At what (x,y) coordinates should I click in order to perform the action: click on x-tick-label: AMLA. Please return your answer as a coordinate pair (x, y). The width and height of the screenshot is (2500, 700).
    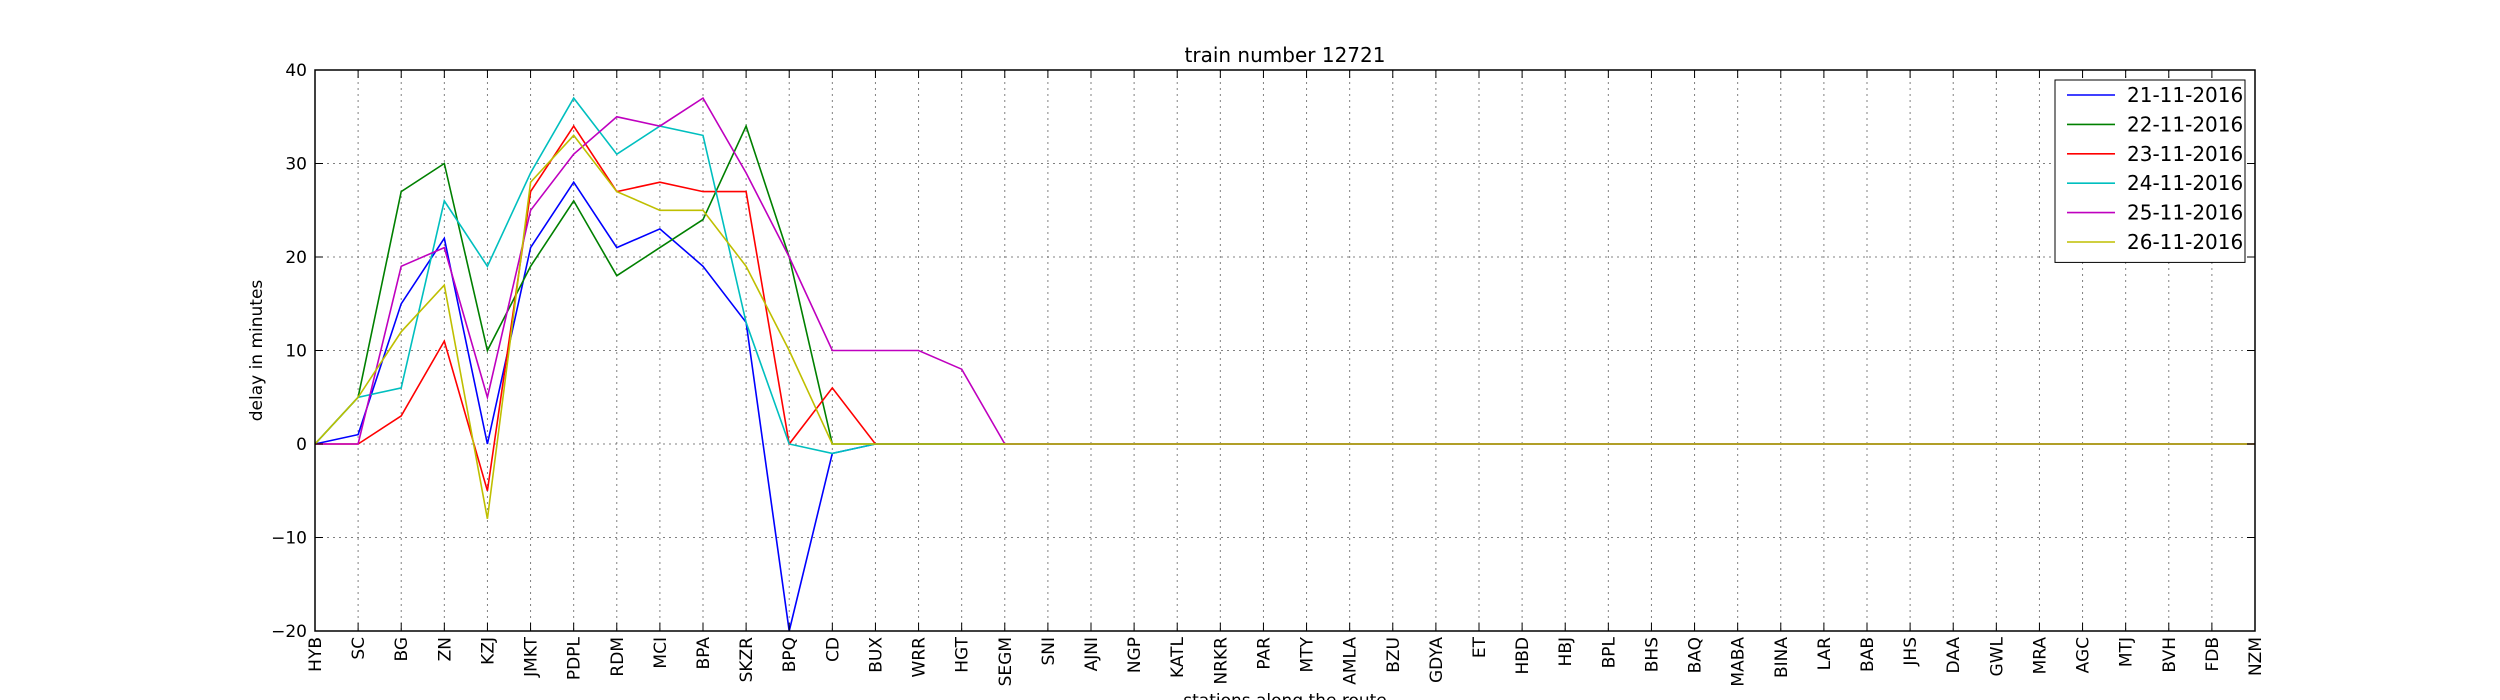
    Looking at the image, I should click on (1351, 661).